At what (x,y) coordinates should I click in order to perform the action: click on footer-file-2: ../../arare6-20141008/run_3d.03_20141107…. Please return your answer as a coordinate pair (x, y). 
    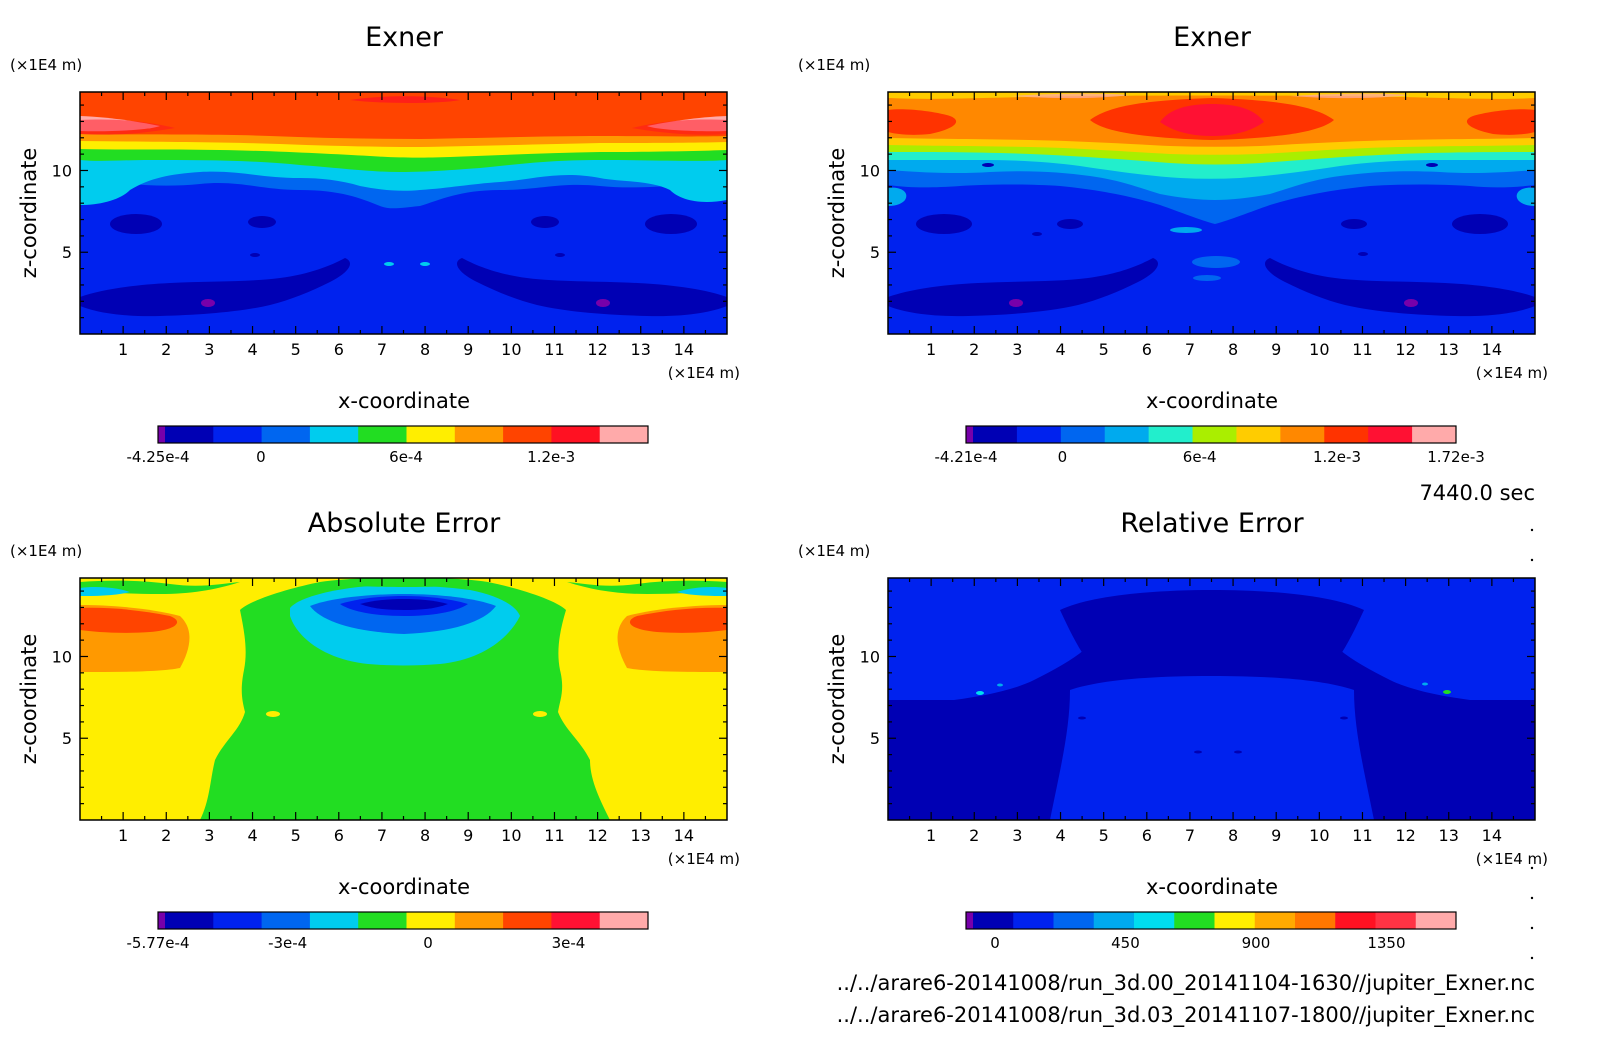
    Looking at the image, I should click on (1186, 1015).